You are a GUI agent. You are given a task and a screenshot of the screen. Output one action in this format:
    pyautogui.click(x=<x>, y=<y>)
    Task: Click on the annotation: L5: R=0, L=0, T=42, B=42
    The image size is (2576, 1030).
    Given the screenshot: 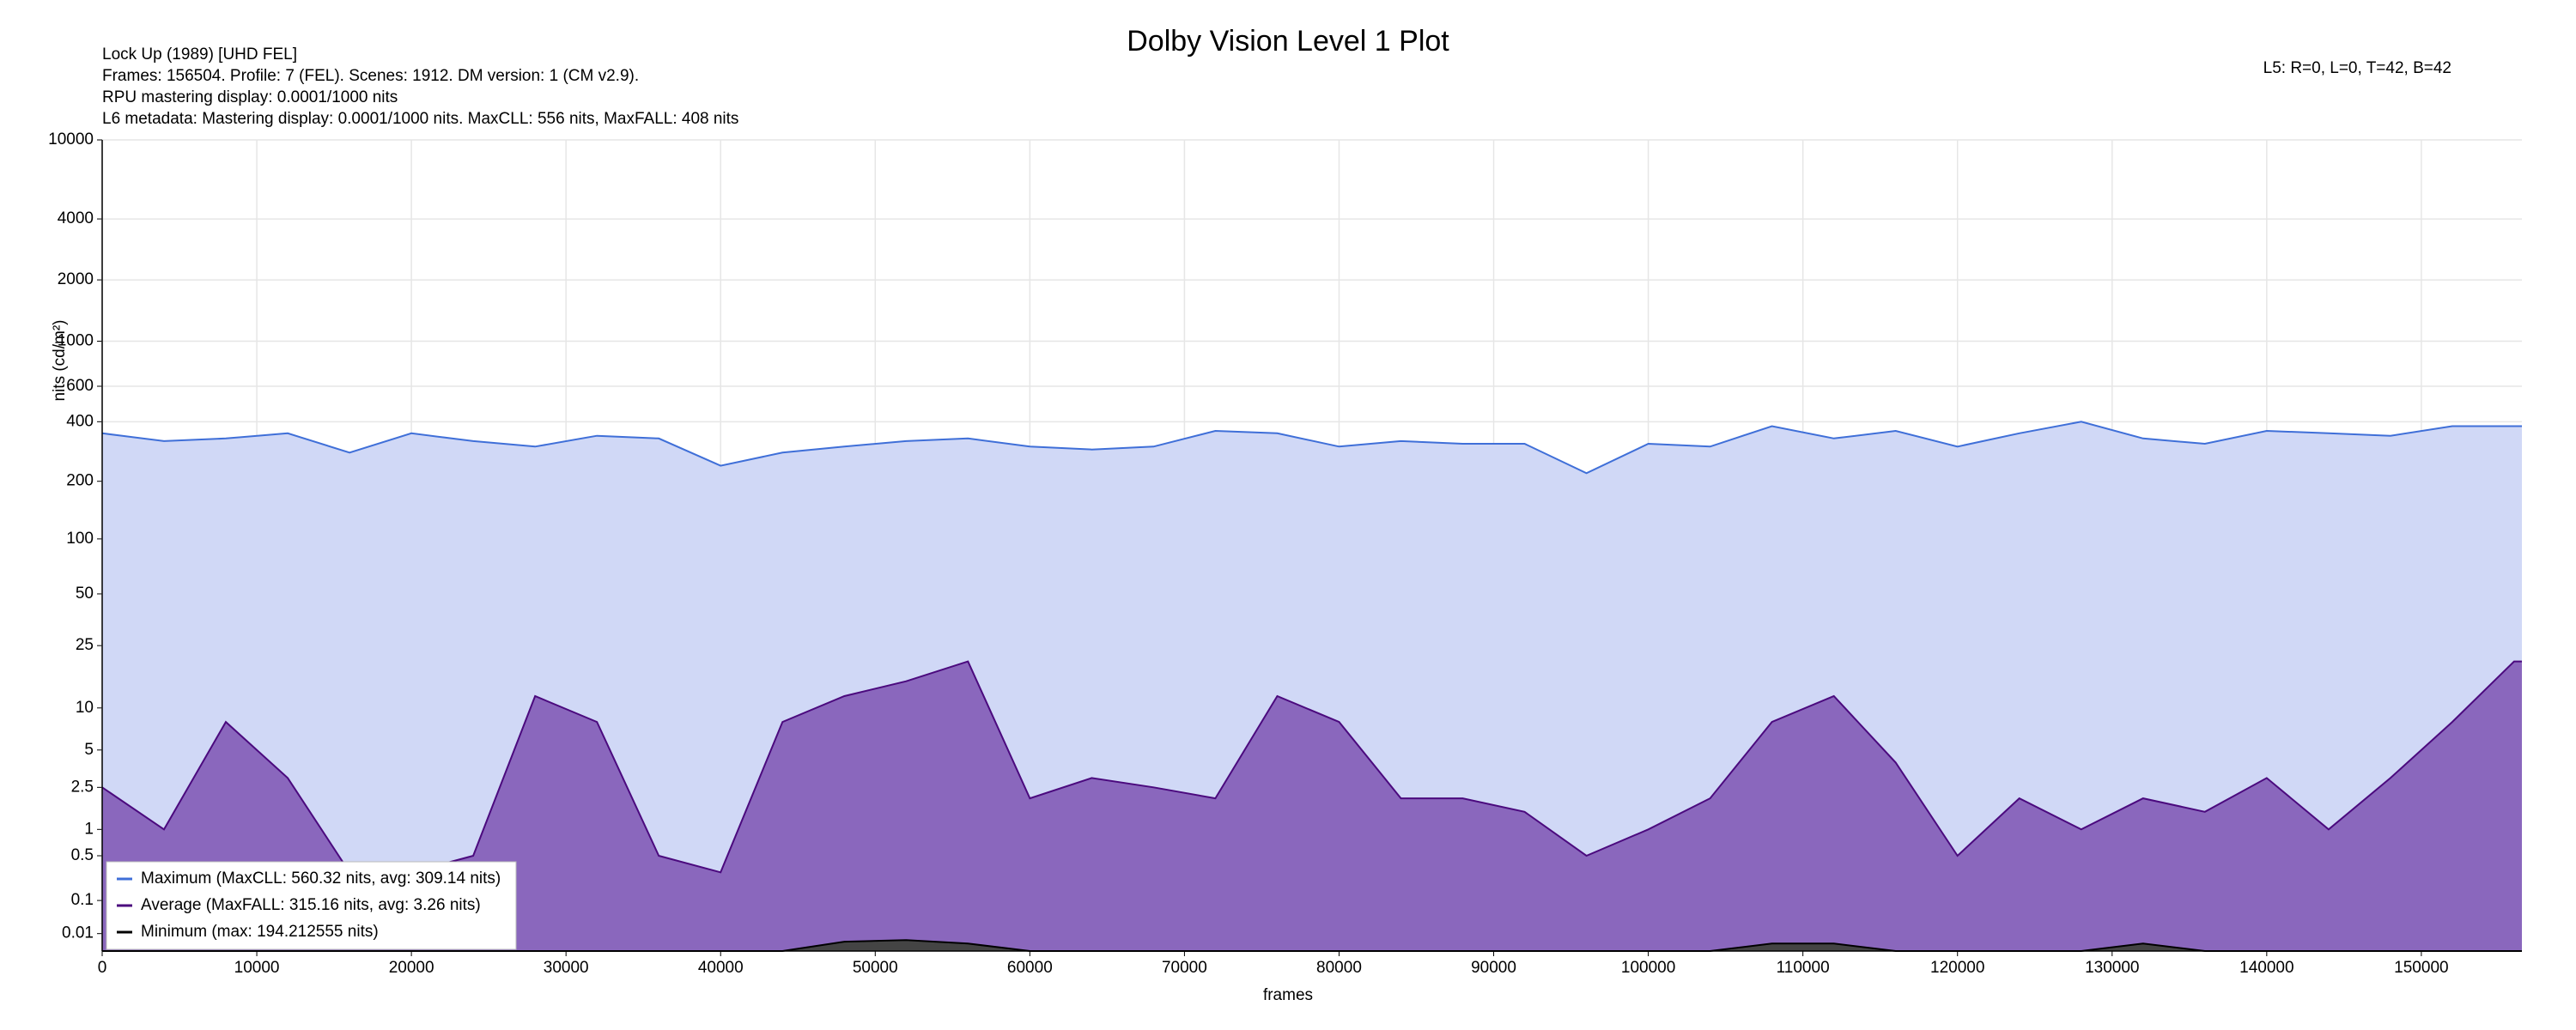 What is the action you would take?
    pyautogui.click(x=2357, y=68)
    